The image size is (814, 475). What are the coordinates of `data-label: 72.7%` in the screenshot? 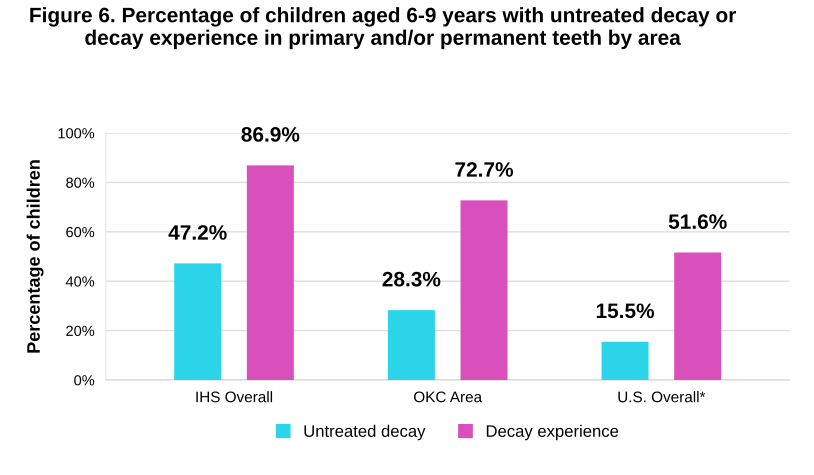 It's located at (484, 169).